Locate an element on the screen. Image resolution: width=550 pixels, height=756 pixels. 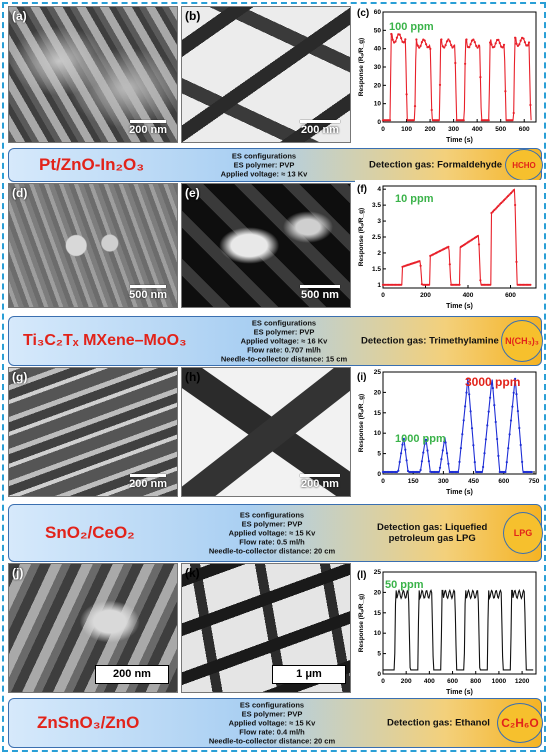
x-tick-label: 800 is located at coordinates (475, 681).